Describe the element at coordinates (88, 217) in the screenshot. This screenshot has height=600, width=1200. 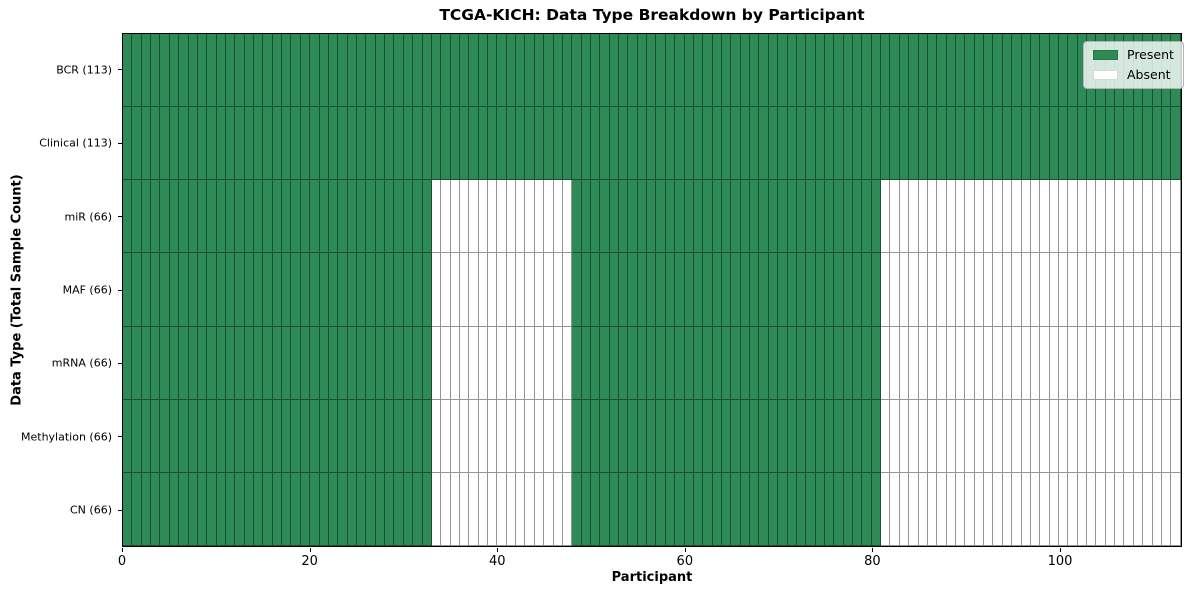
I see `ytick-label: miR (66)` at that location.